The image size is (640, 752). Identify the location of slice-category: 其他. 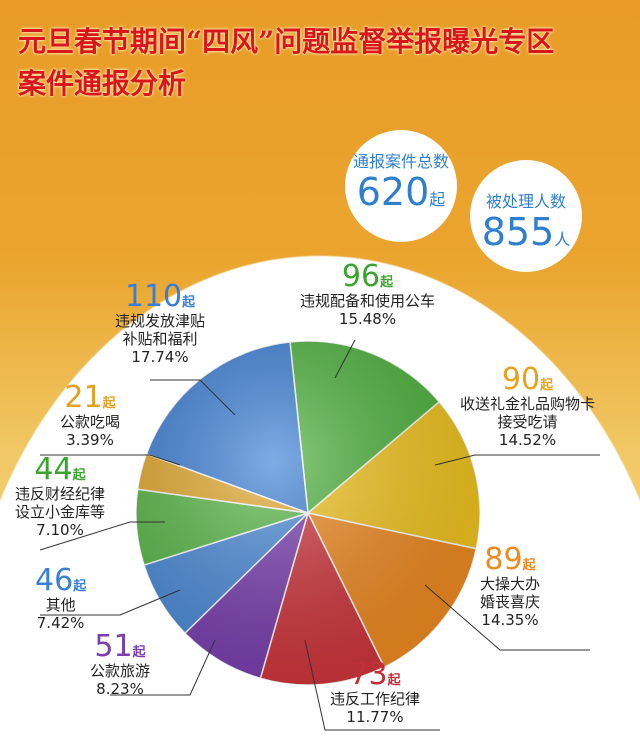
(60, 605).